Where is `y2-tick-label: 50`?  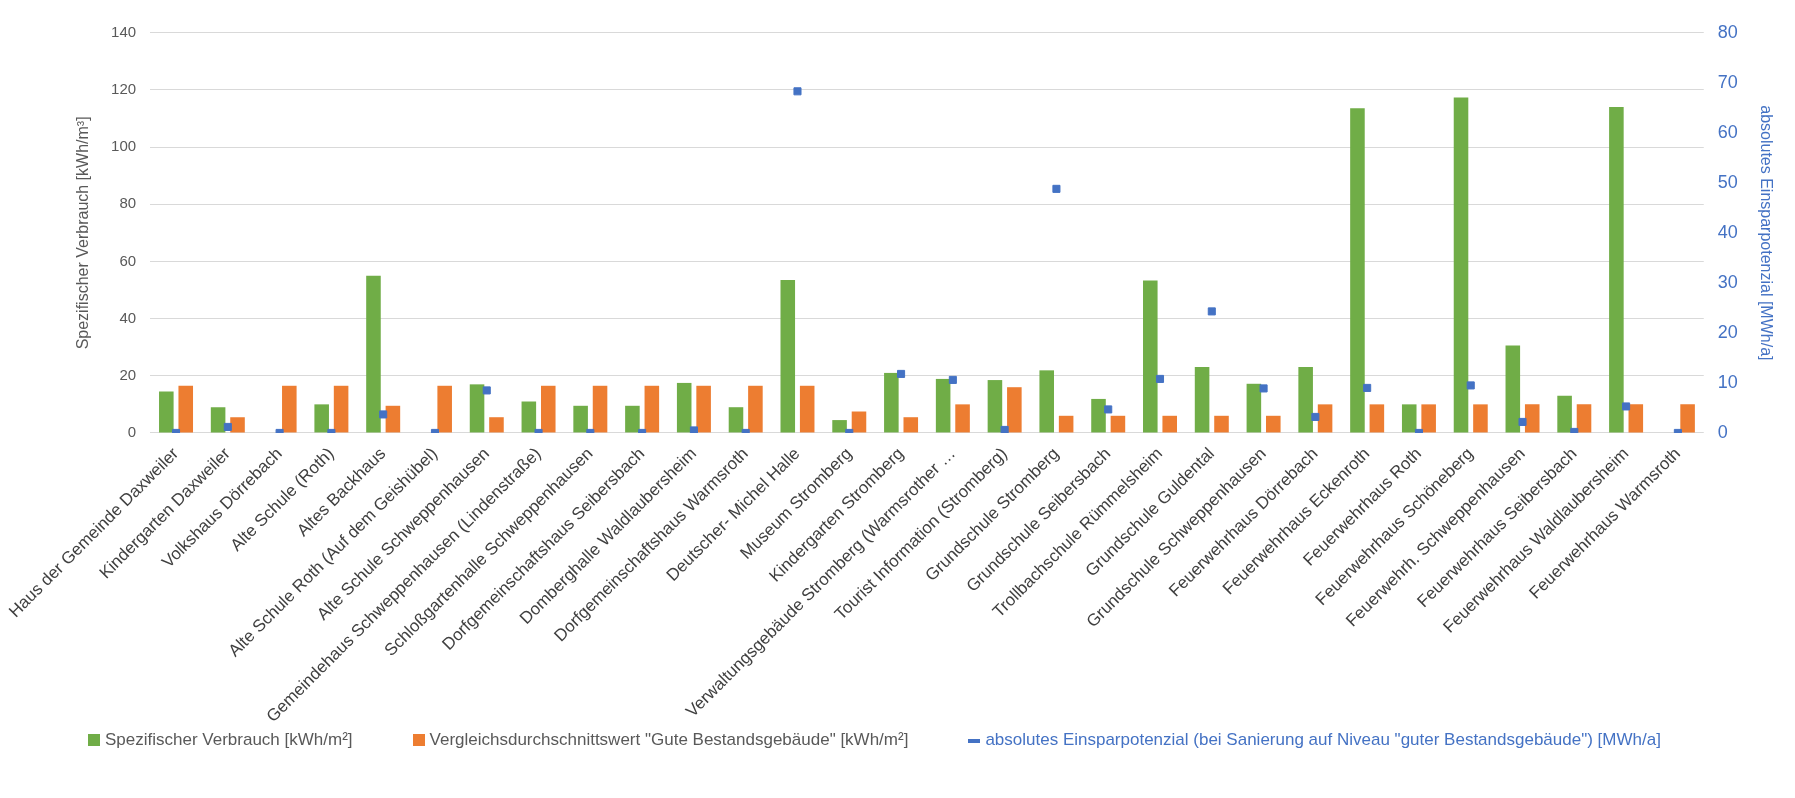
y2-tick-label: 50 is located at coordinates (1727, 181).